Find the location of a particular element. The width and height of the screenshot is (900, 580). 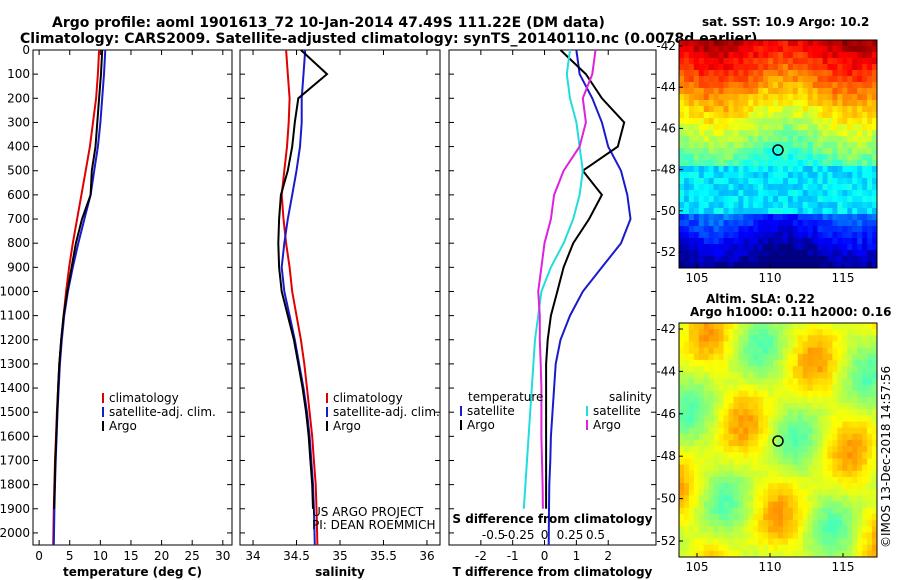

lon-tick-label: 115 is located at coordinates (843, 567).